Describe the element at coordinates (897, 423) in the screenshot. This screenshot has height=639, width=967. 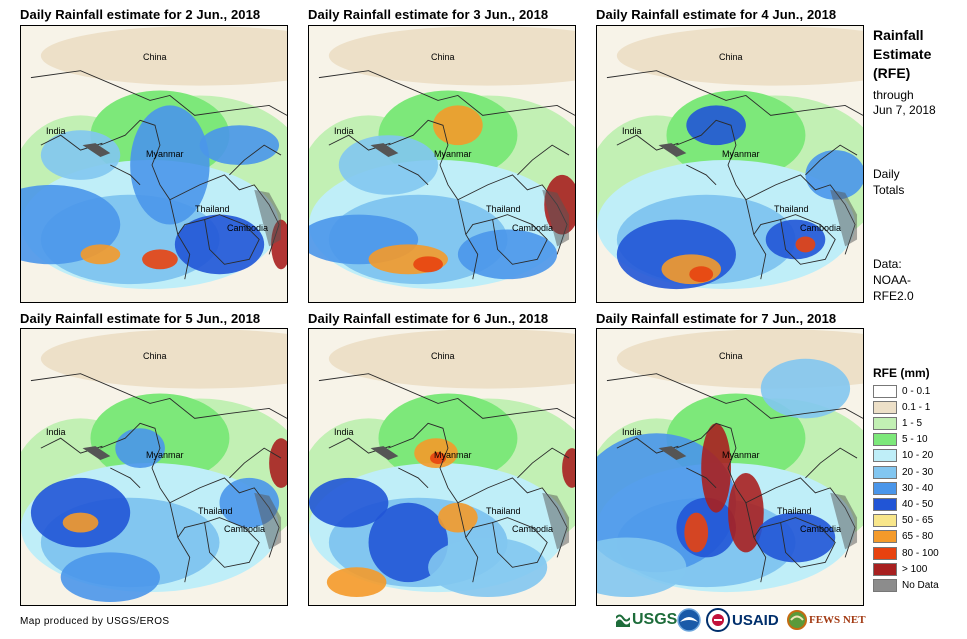
I see `legend-item: 1 - 5` at that location.